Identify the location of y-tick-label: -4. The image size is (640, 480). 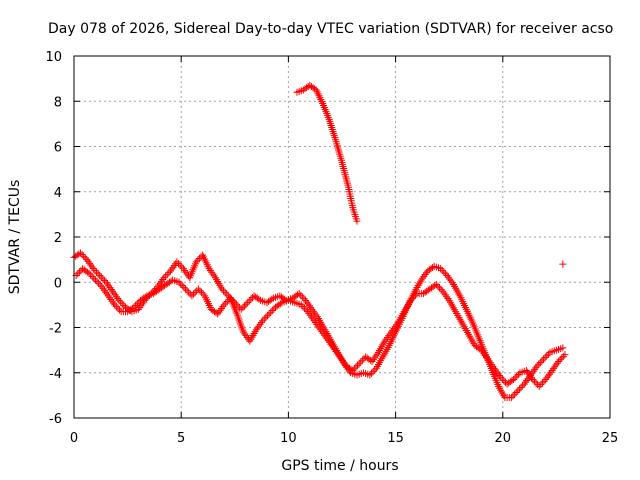
(55, 374).